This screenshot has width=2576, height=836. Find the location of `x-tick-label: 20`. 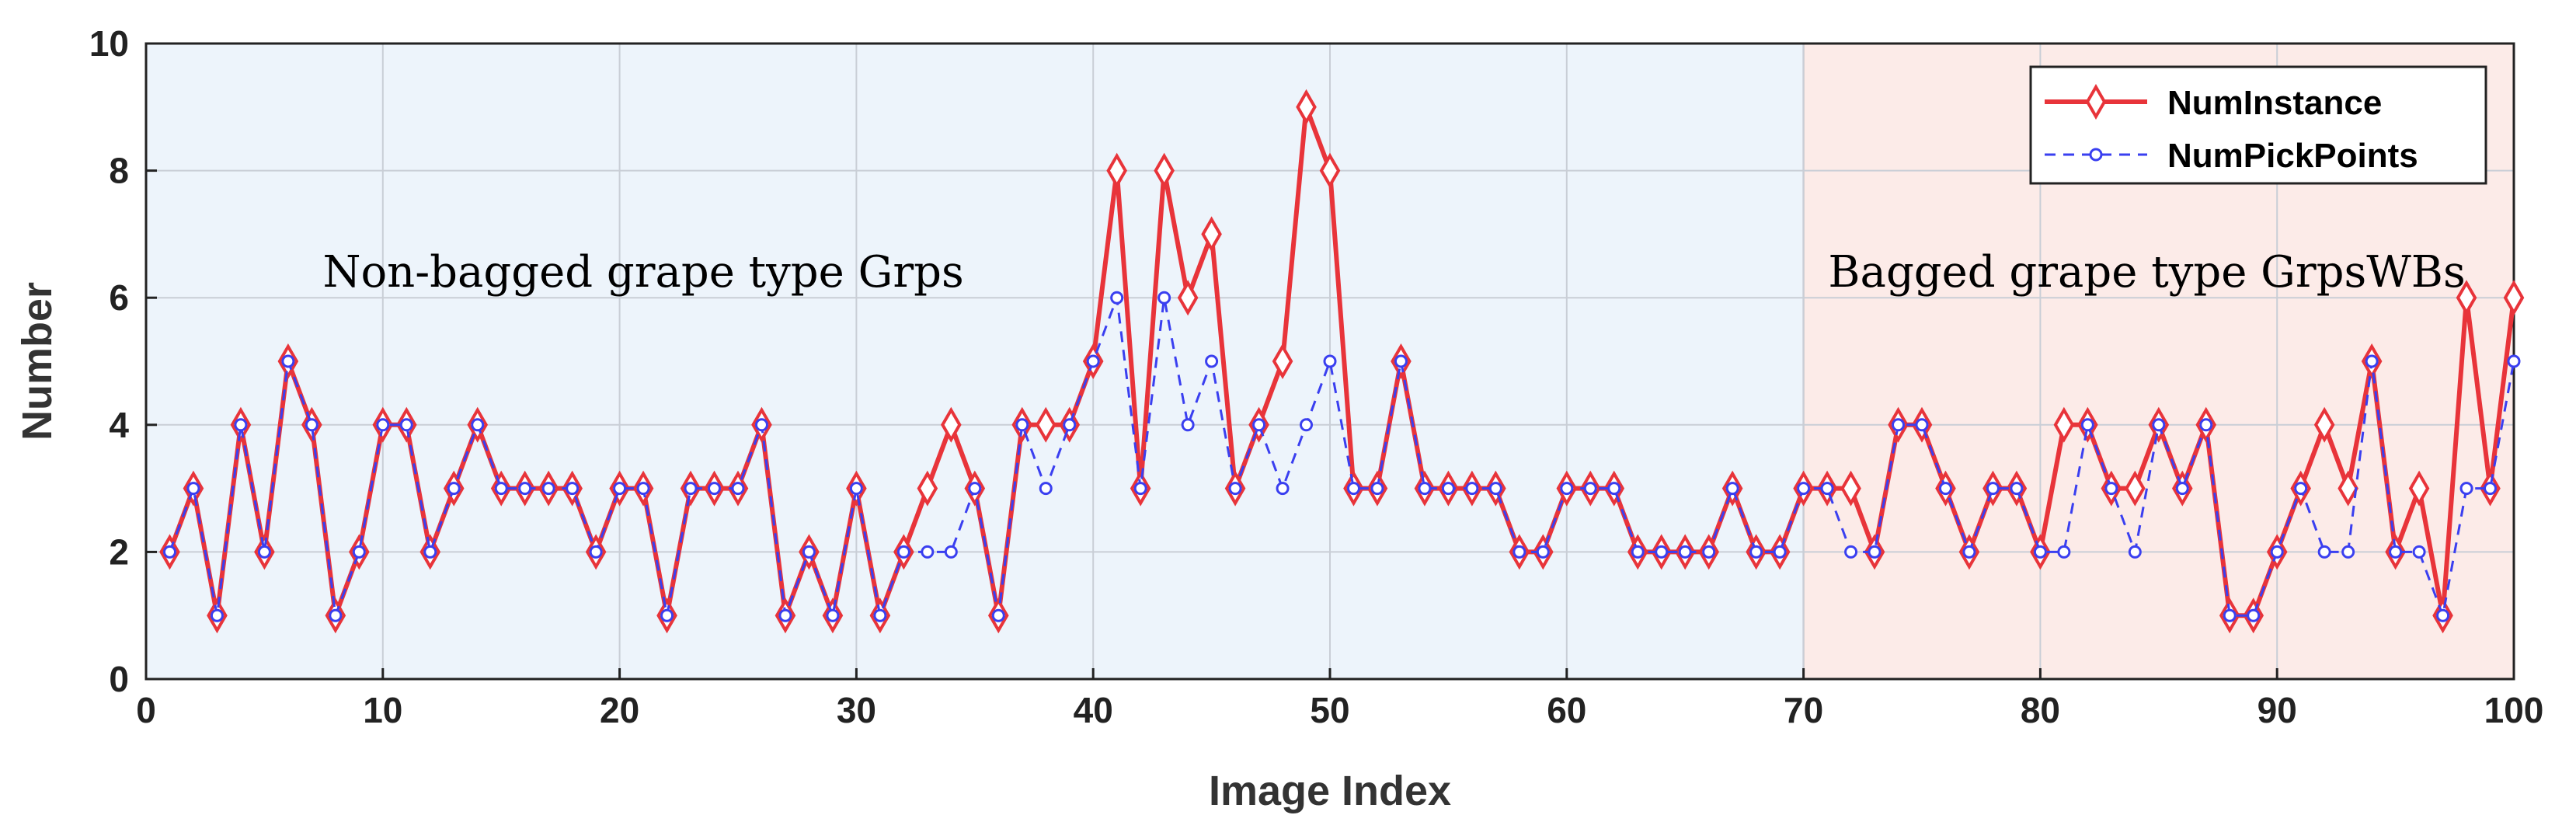

x-tick-label: 20 is located at coordinates (619, 710).